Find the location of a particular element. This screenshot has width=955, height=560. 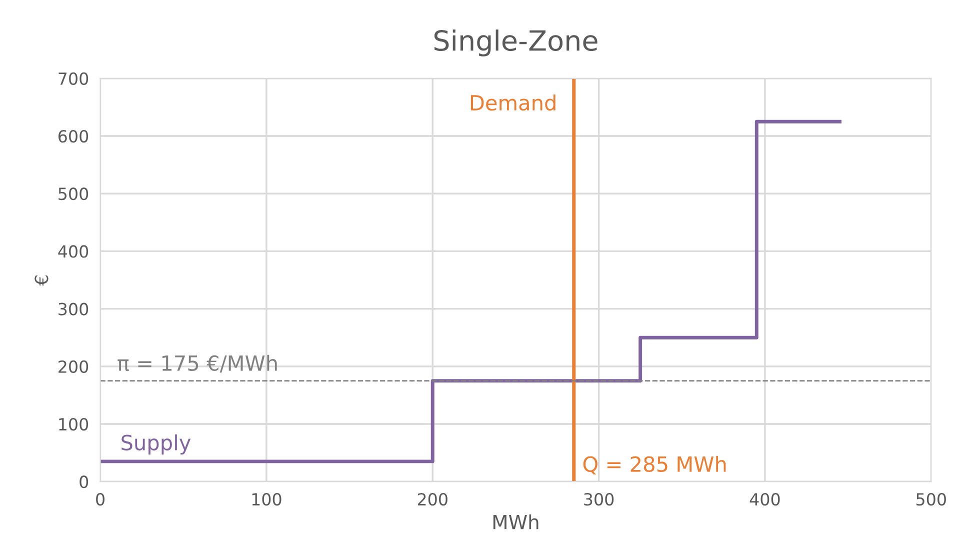

x-tick-label: 500 is located at coordinates (931, 499).